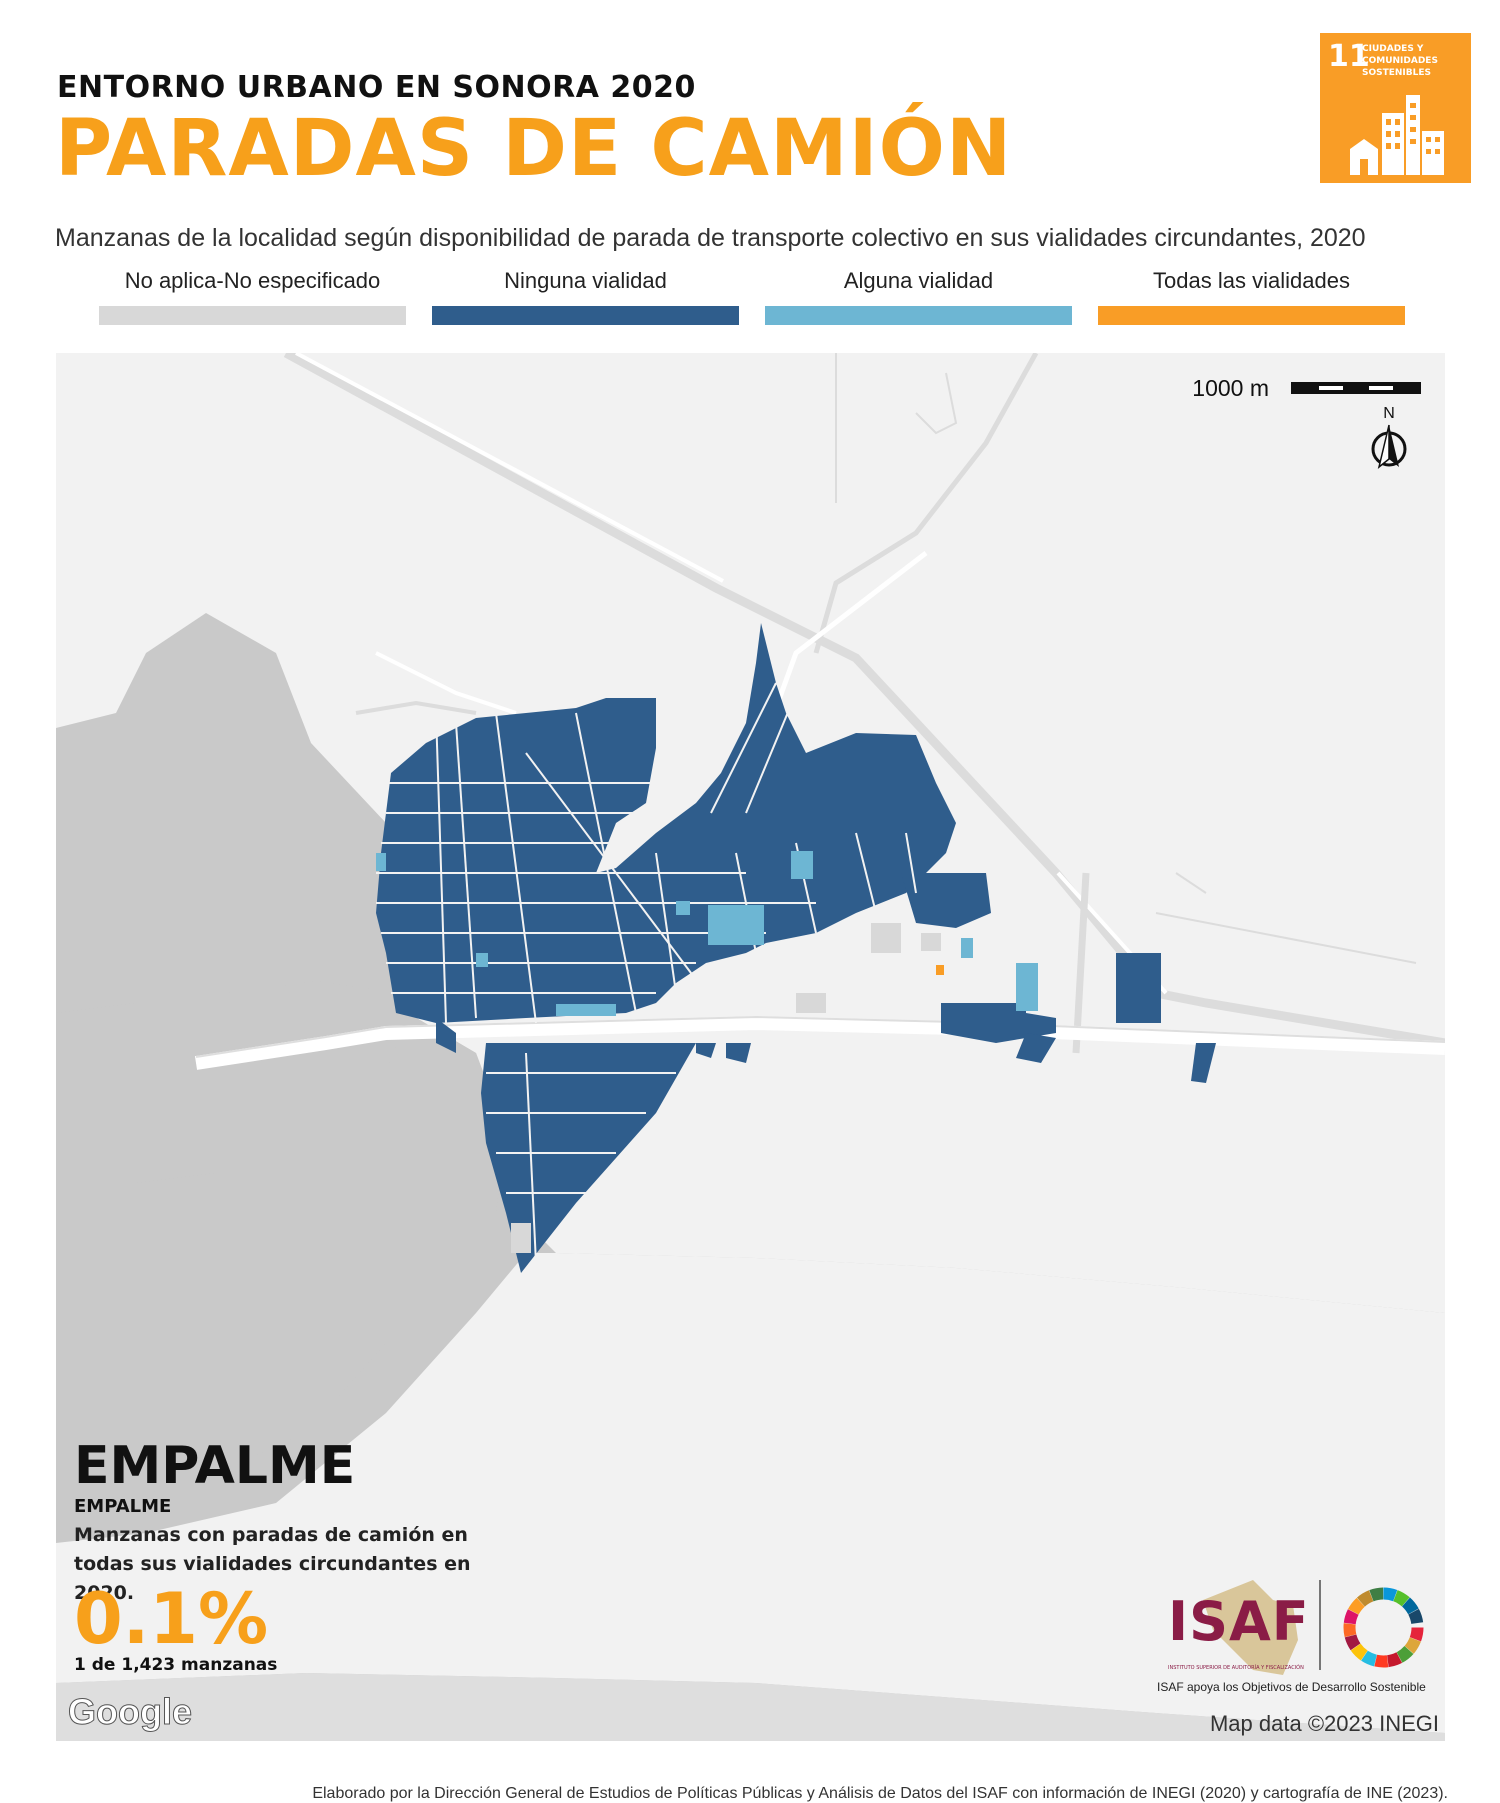 This screenshot has width=1500, height=1803. What do you see at coordinates (940, 970) in the screenshot?
I see `block-todas-vialidades` at bounding box center [940, 970].